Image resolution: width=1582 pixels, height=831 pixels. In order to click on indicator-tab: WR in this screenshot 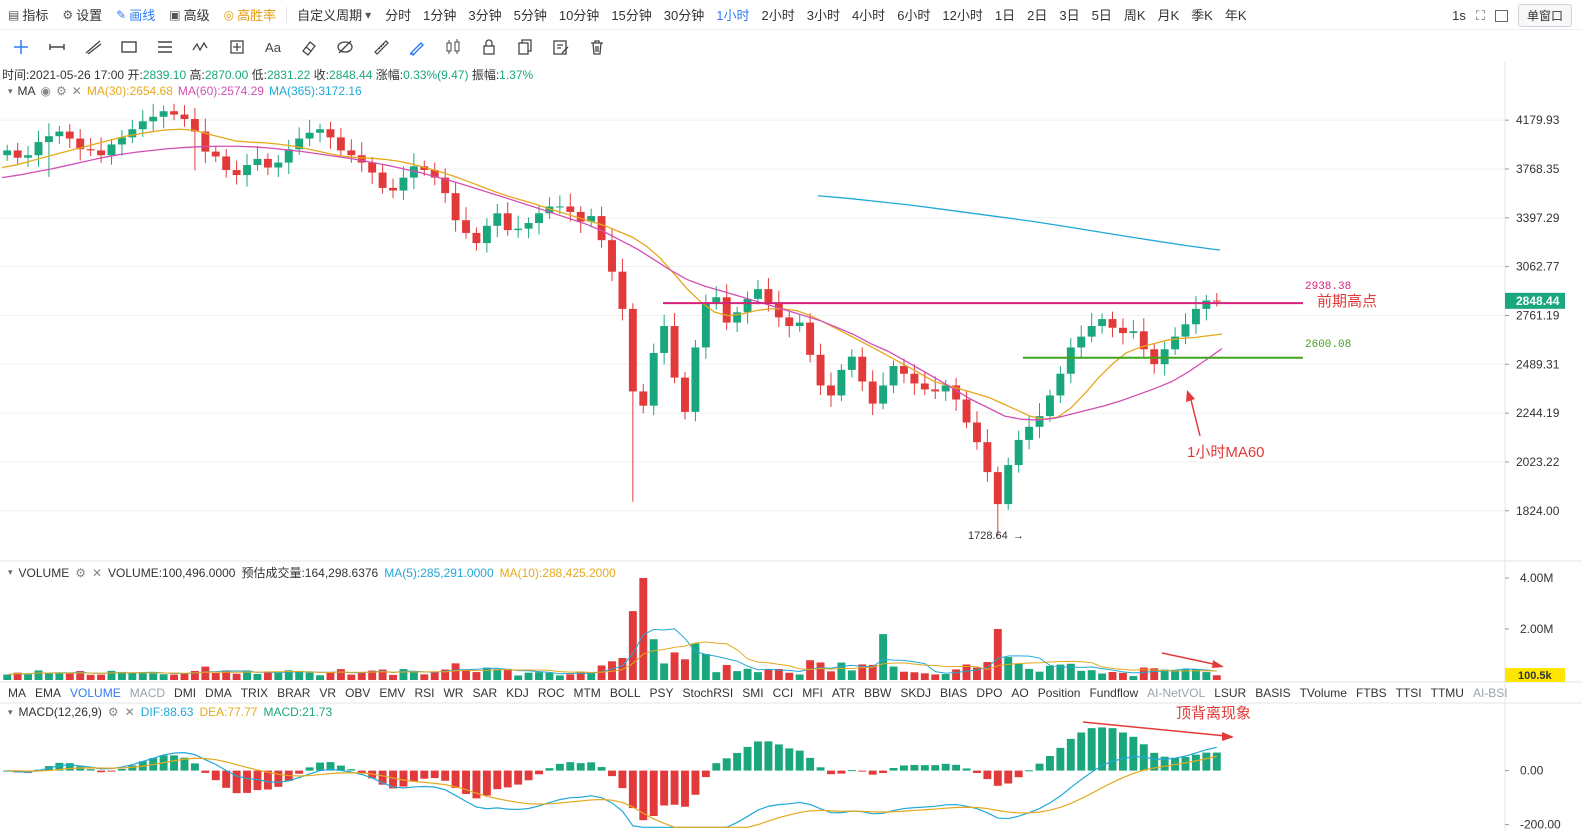, I will do `click(453, 693)`.